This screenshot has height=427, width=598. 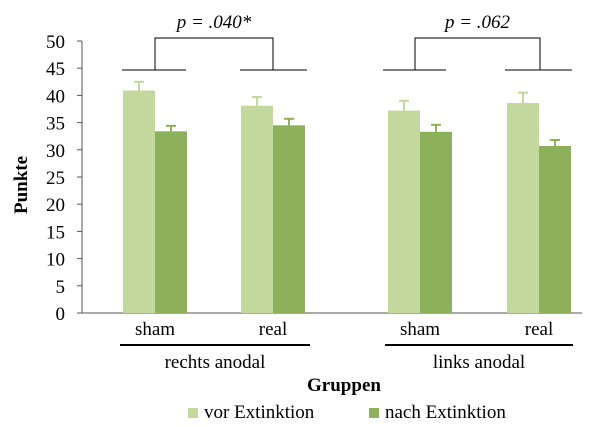 I want to click on significance-brackets: p = .040* p = .062, so click(x=347, y=41).